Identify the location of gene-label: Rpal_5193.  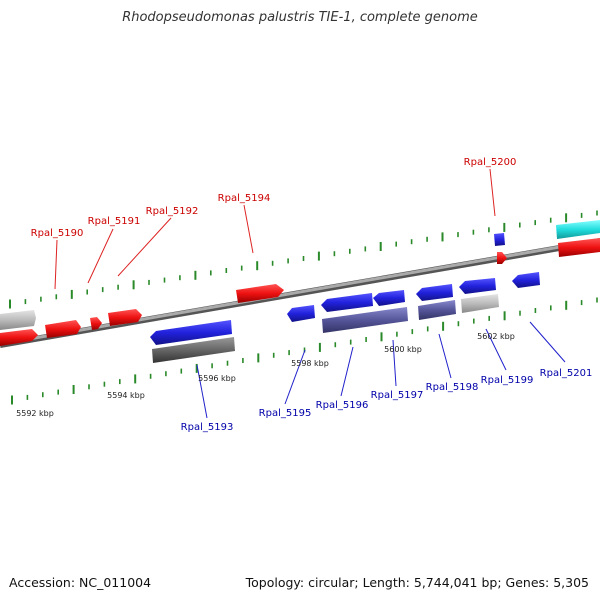
(207, 427).